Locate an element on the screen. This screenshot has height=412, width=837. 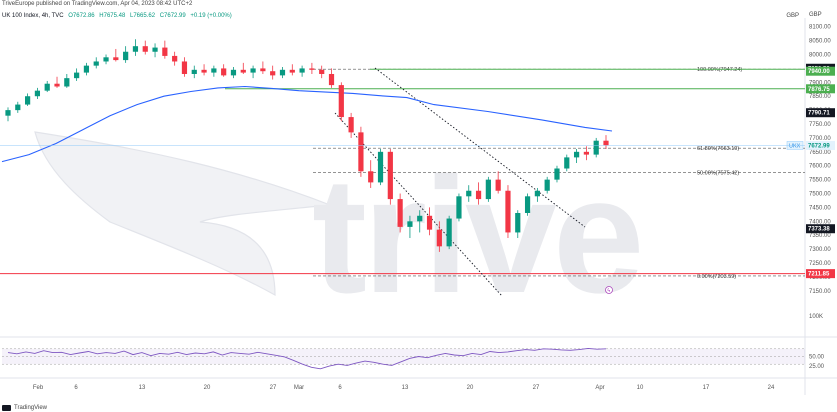
footer: TradingView is located at coordinates (24, 408).